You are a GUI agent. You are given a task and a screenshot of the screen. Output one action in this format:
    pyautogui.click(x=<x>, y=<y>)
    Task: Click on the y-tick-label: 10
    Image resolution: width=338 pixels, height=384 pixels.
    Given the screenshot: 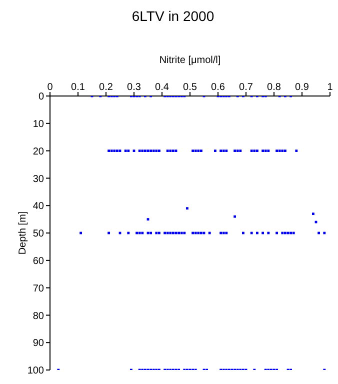 What is the action you would take?
    pyautogui.click(x=38, y=124)
    